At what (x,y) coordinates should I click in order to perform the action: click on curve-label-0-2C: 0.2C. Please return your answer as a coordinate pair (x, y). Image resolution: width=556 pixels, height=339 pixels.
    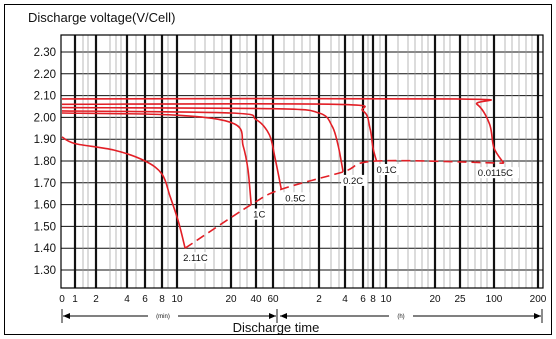
    Looking at the image, I should click on (353, 181).